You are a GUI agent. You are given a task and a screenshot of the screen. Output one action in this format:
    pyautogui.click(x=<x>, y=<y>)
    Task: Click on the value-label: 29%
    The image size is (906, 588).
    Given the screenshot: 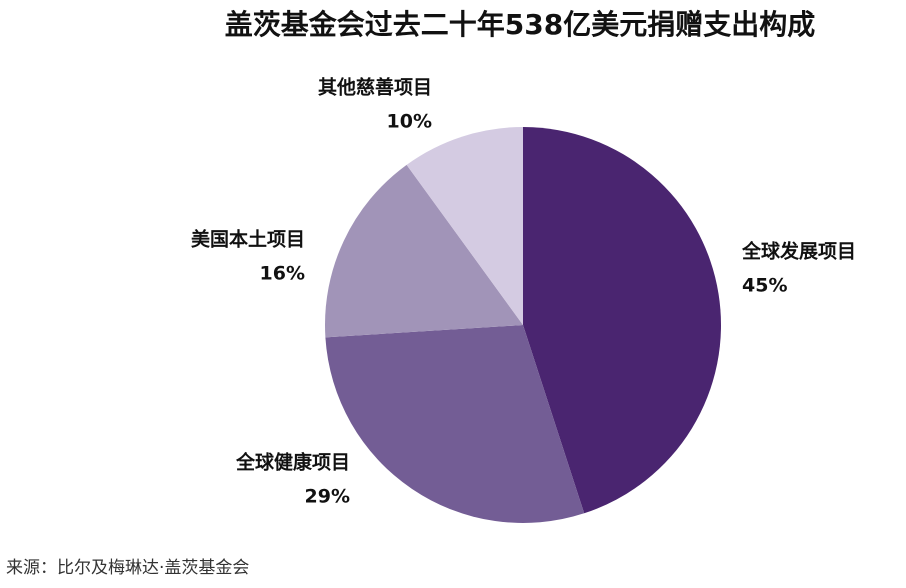 What is the action you would take?
    pyautogui.click(x=327, y=497)
    